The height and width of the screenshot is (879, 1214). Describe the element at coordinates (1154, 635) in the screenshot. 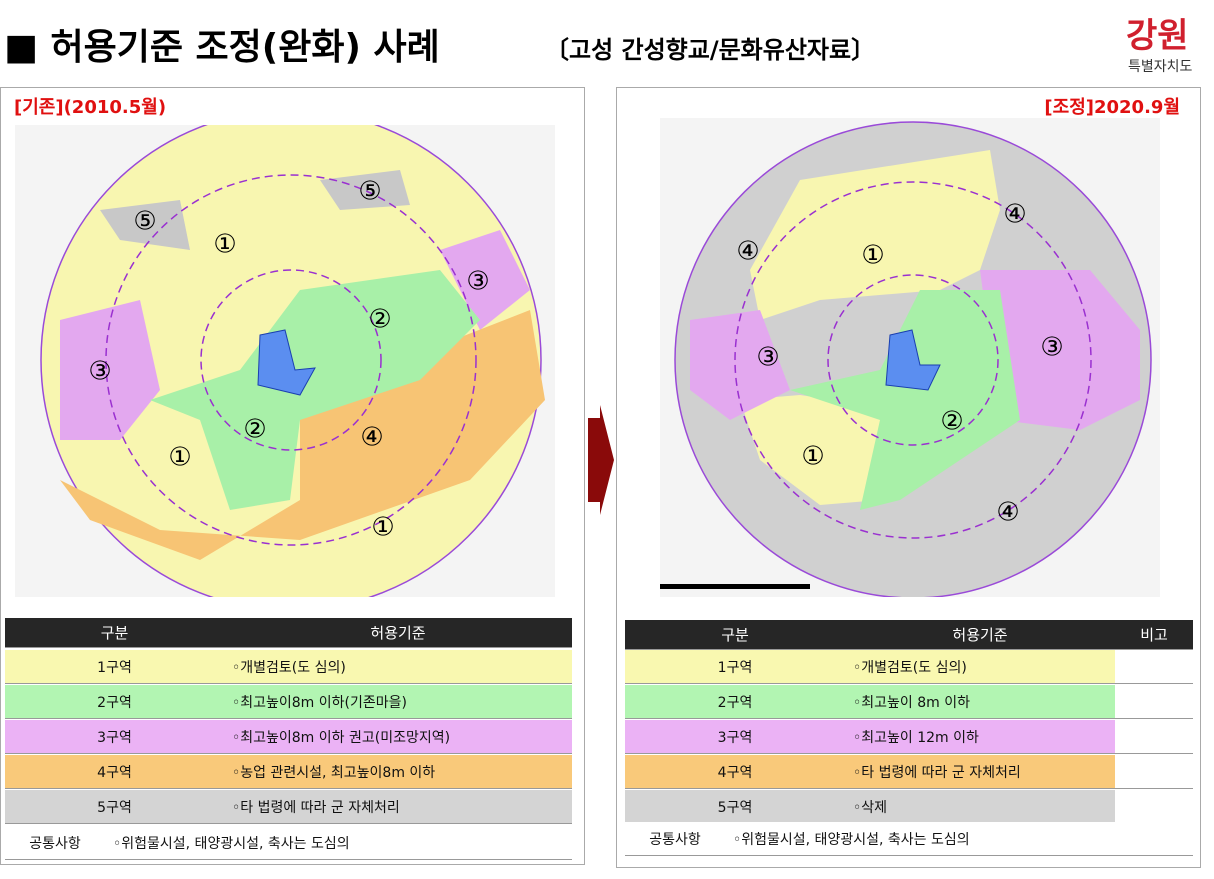

I see `table-cell: 비고` at that location.